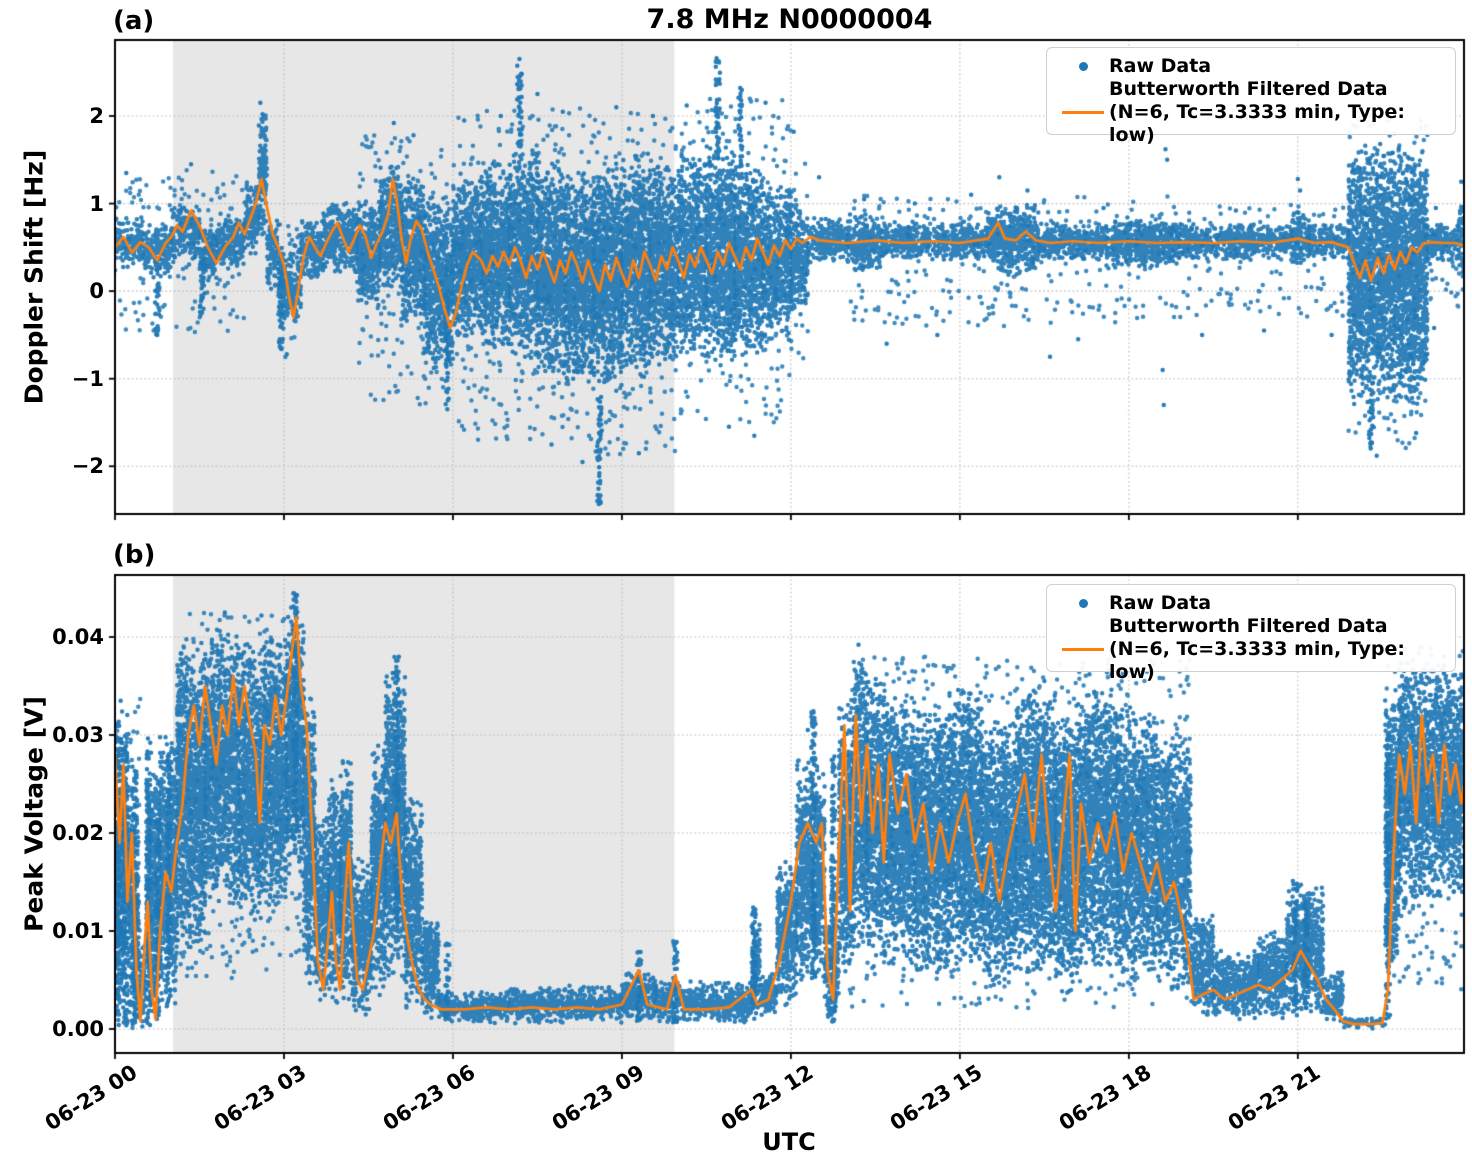 The width and height of the screenshot is (1472, 1172). What do you see at coordinates (78, 637) in the screenshot?
I see `y-tick-label: 0.04` at bounding box center [78, 637].